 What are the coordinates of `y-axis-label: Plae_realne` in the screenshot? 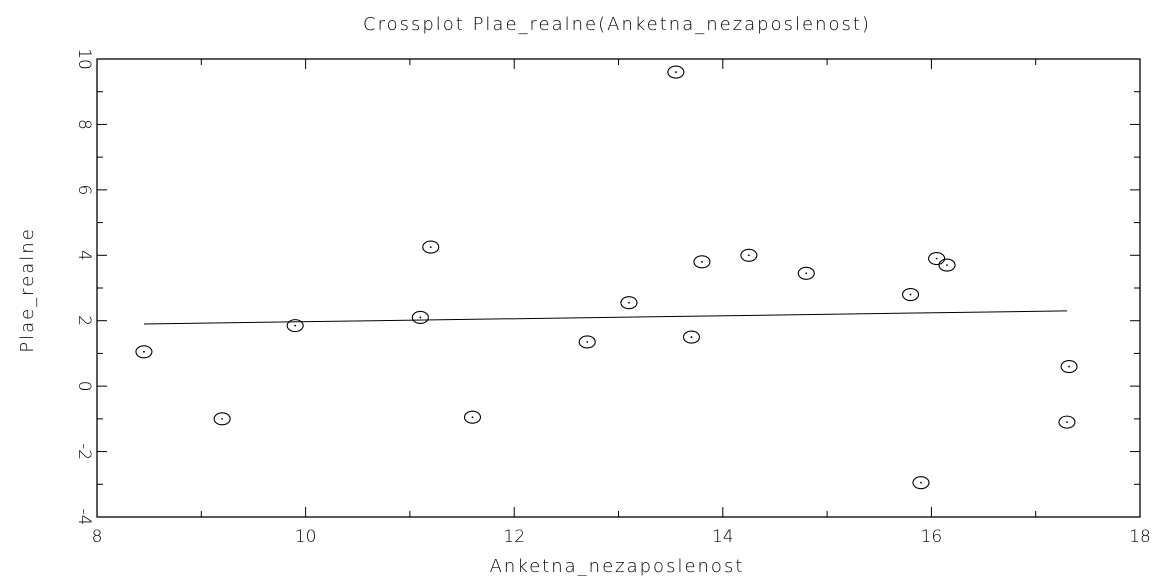 It's located at (27, 290).